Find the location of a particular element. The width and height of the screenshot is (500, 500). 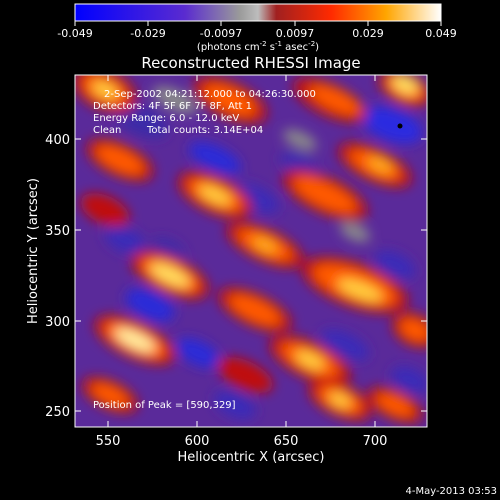

colorbar-tick-label: -0.0097 is located at coordinates (221, 33).